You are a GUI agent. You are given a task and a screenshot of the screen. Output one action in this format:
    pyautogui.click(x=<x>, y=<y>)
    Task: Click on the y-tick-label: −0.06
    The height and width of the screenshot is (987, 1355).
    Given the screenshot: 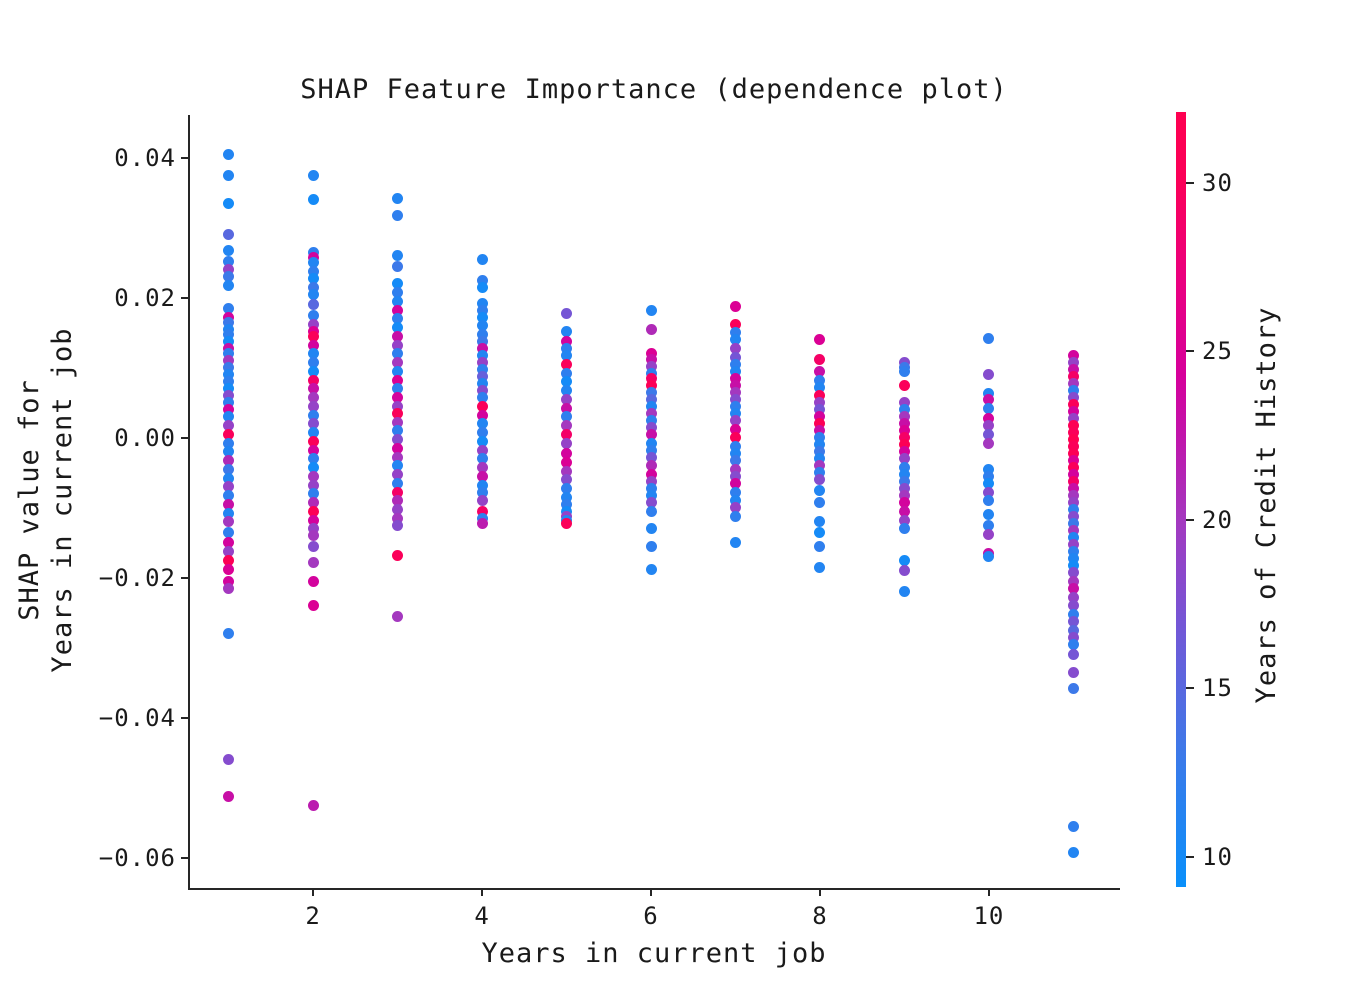 What is the action you would take?
    pyautogui.click(x=137, y=857)
    